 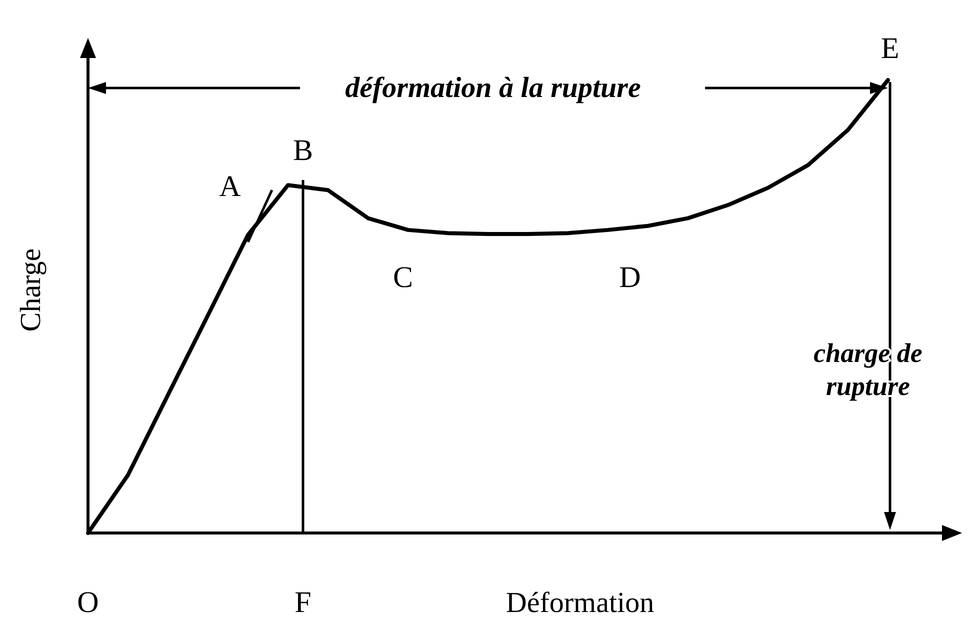 What do you see at coordinates (493, 88) in the screenshot?
I see `annotation: déformation à la rupture` at bounding box center [493, 88].